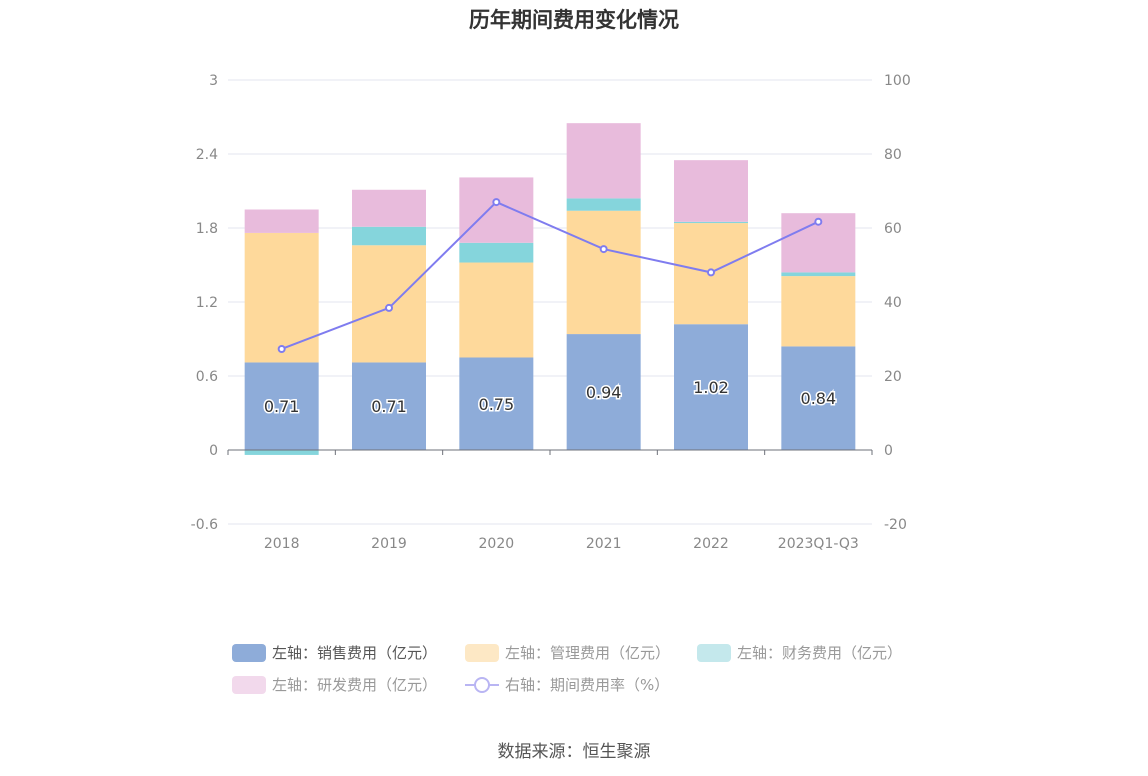  I want to click on data-label-sales: 1.02, so click(711, 387).